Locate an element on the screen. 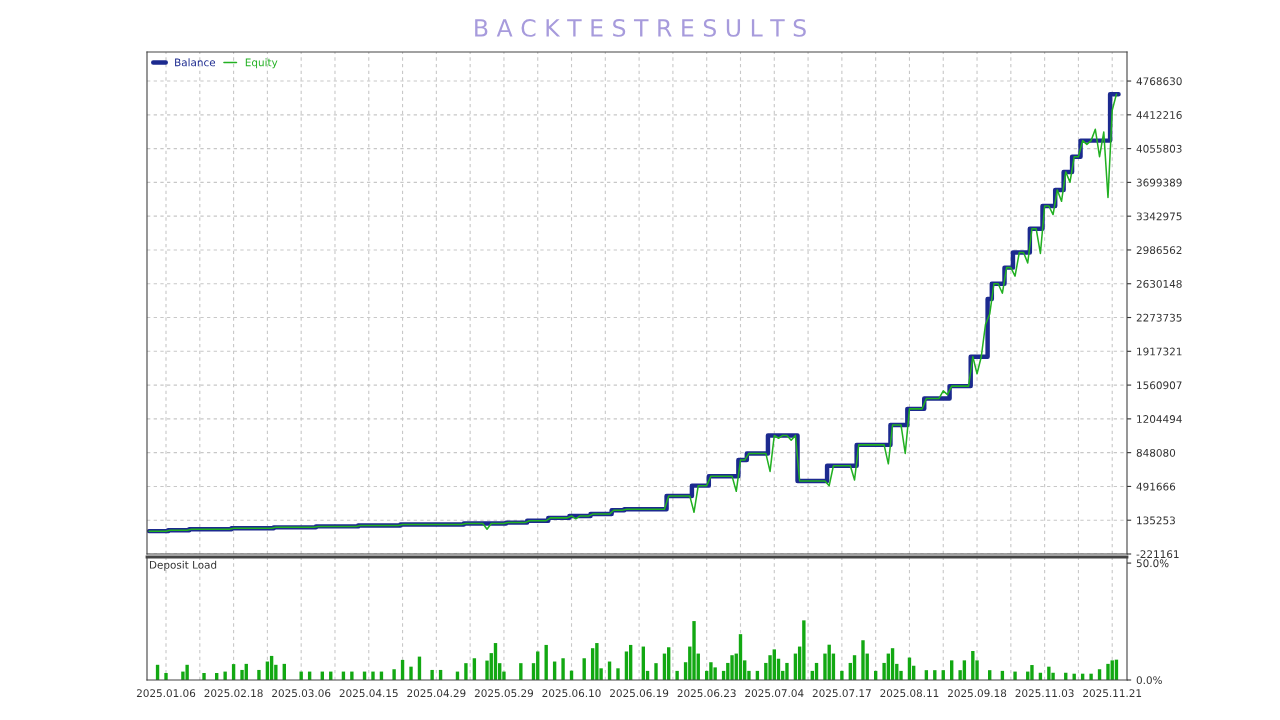 The width and height of the screenshot is (1280, 720). x-tick-label: 2025.06.19 is located at coordinates (639, 693).